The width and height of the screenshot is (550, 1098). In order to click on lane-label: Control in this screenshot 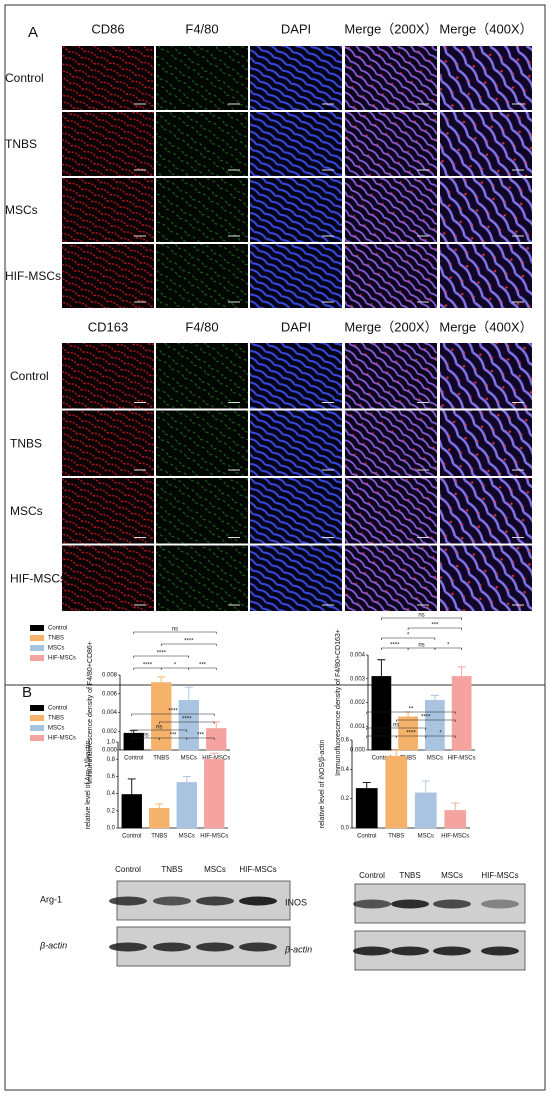, I will do `click(128, 869)`.